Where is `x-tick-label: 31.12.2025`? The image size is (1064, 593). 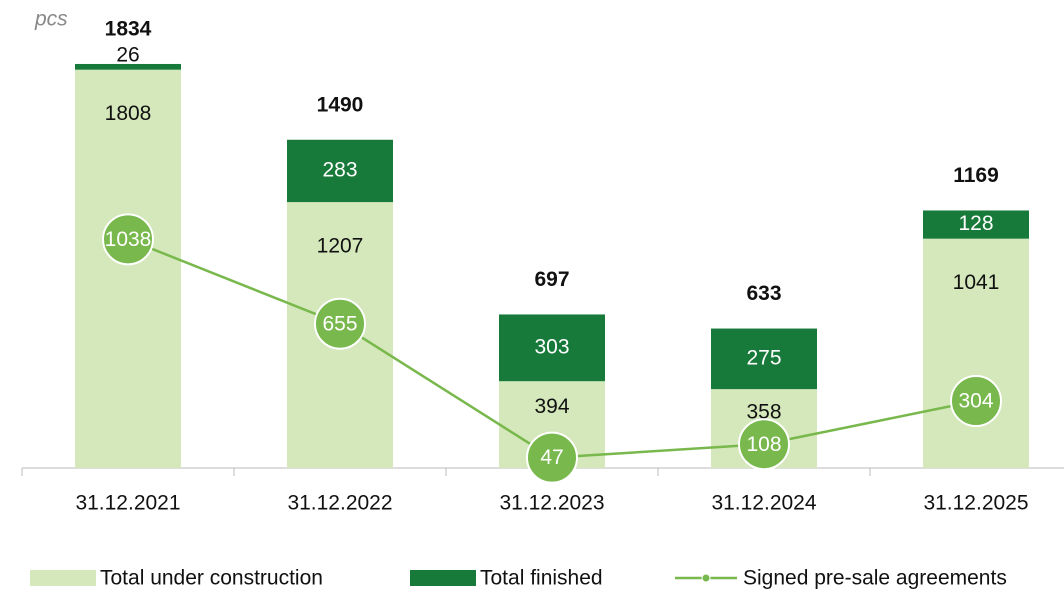 x-tick-label: 31.12.2025 is located at coordinates (975, 503).